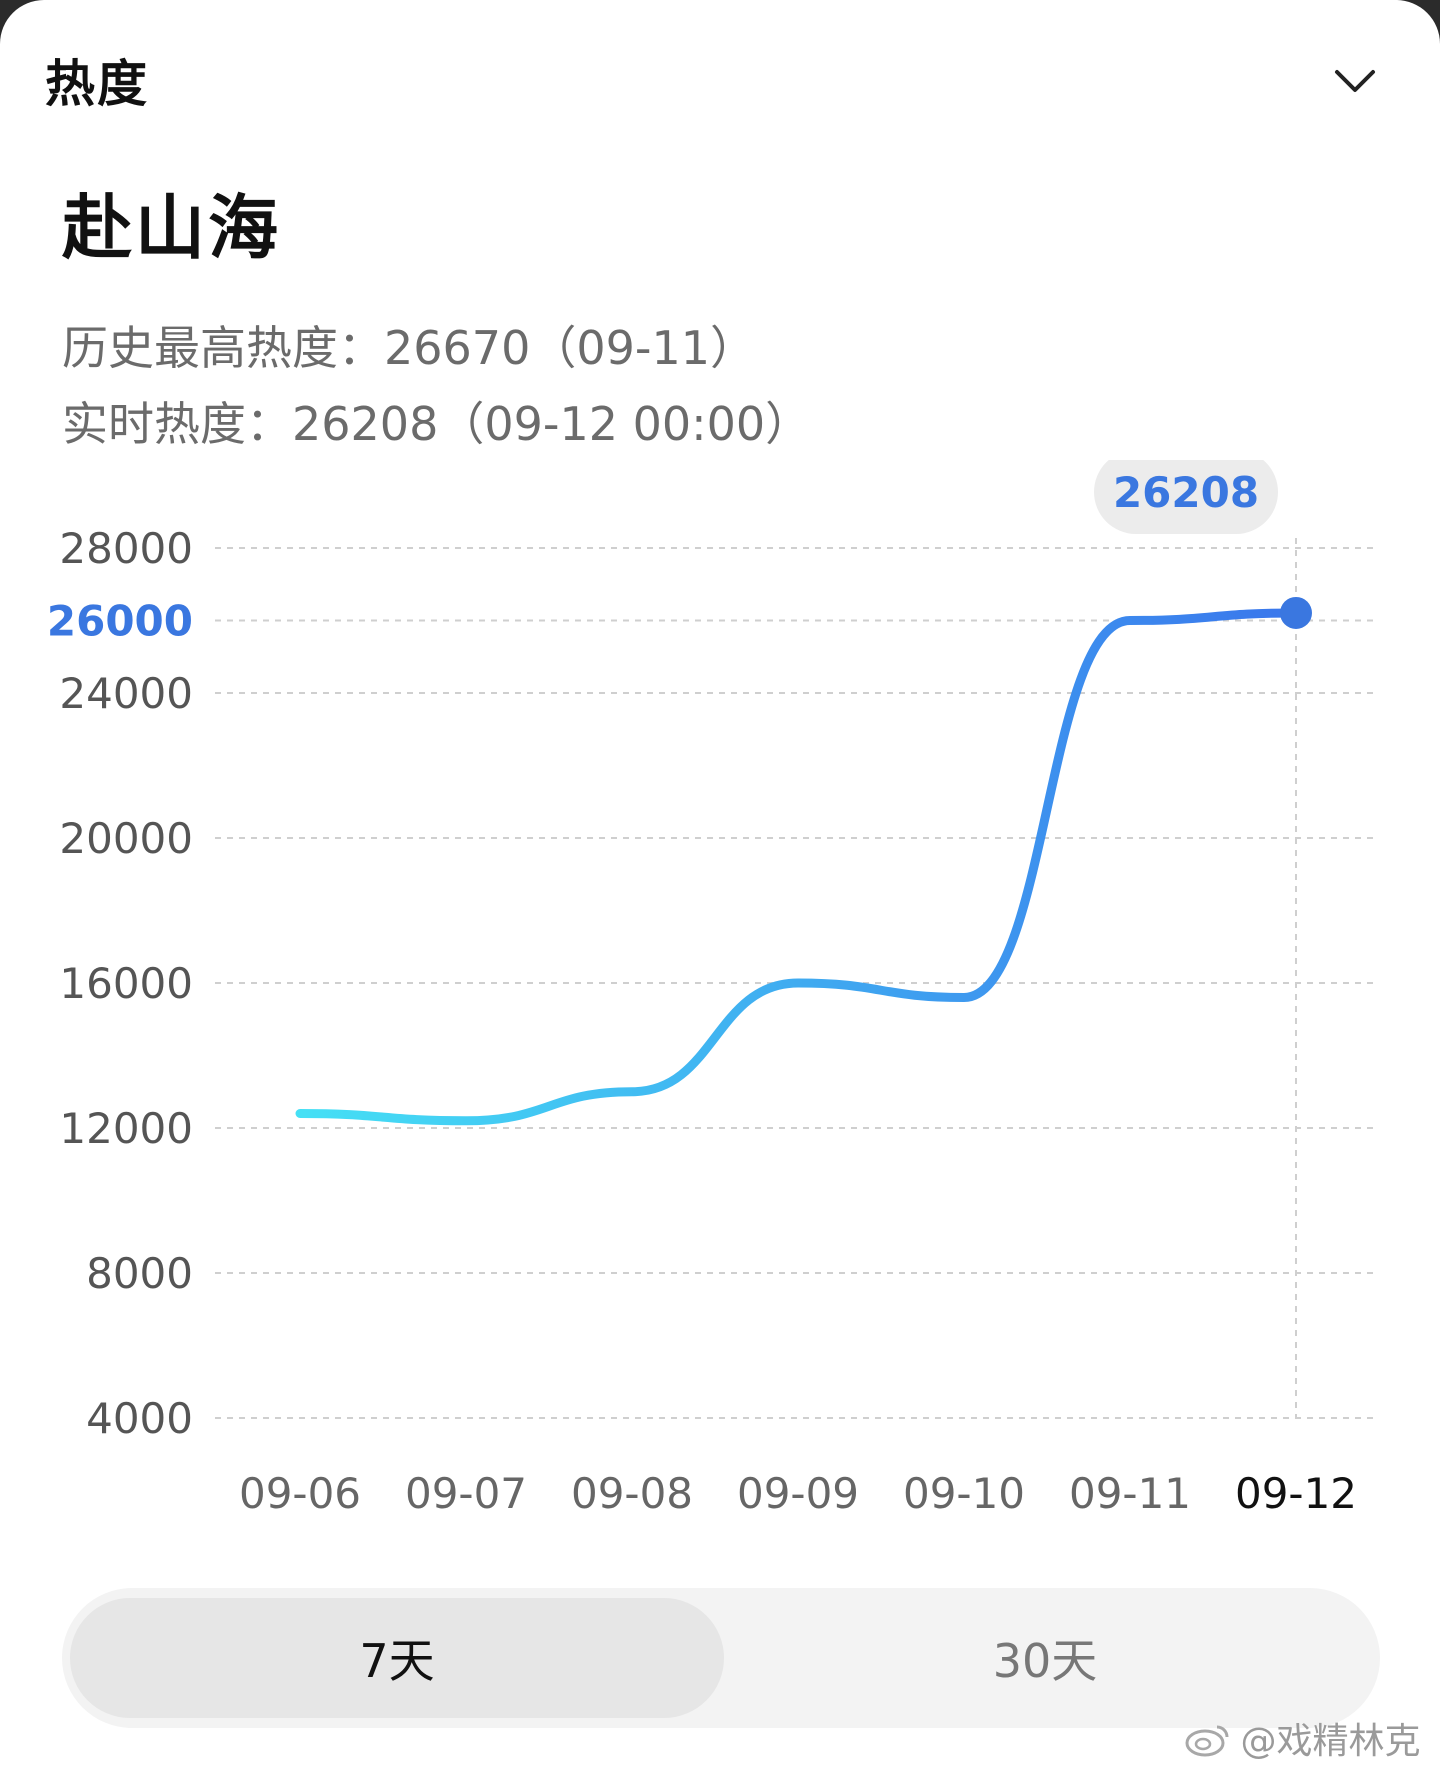 The image size is (1440, 1769). I want to click on watermark: @戏精林克, so click(1302, 1738).